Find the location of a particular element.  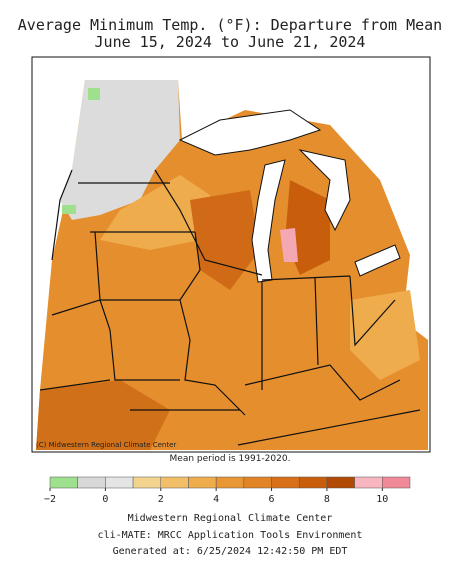

lake-superior is located at coordinates (250, 132).